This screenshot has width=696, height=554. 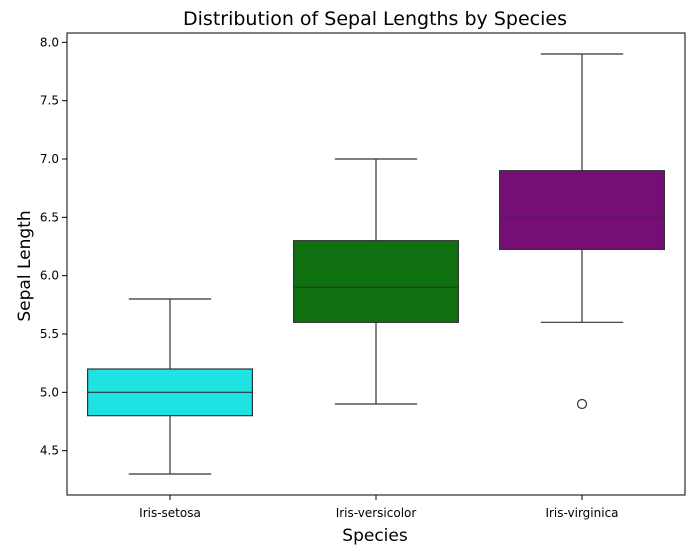 What do you see at coordinates (49, 451) in the screenshot?
I see `y-tick-label: 4.5` at bounding box center [49, 451].